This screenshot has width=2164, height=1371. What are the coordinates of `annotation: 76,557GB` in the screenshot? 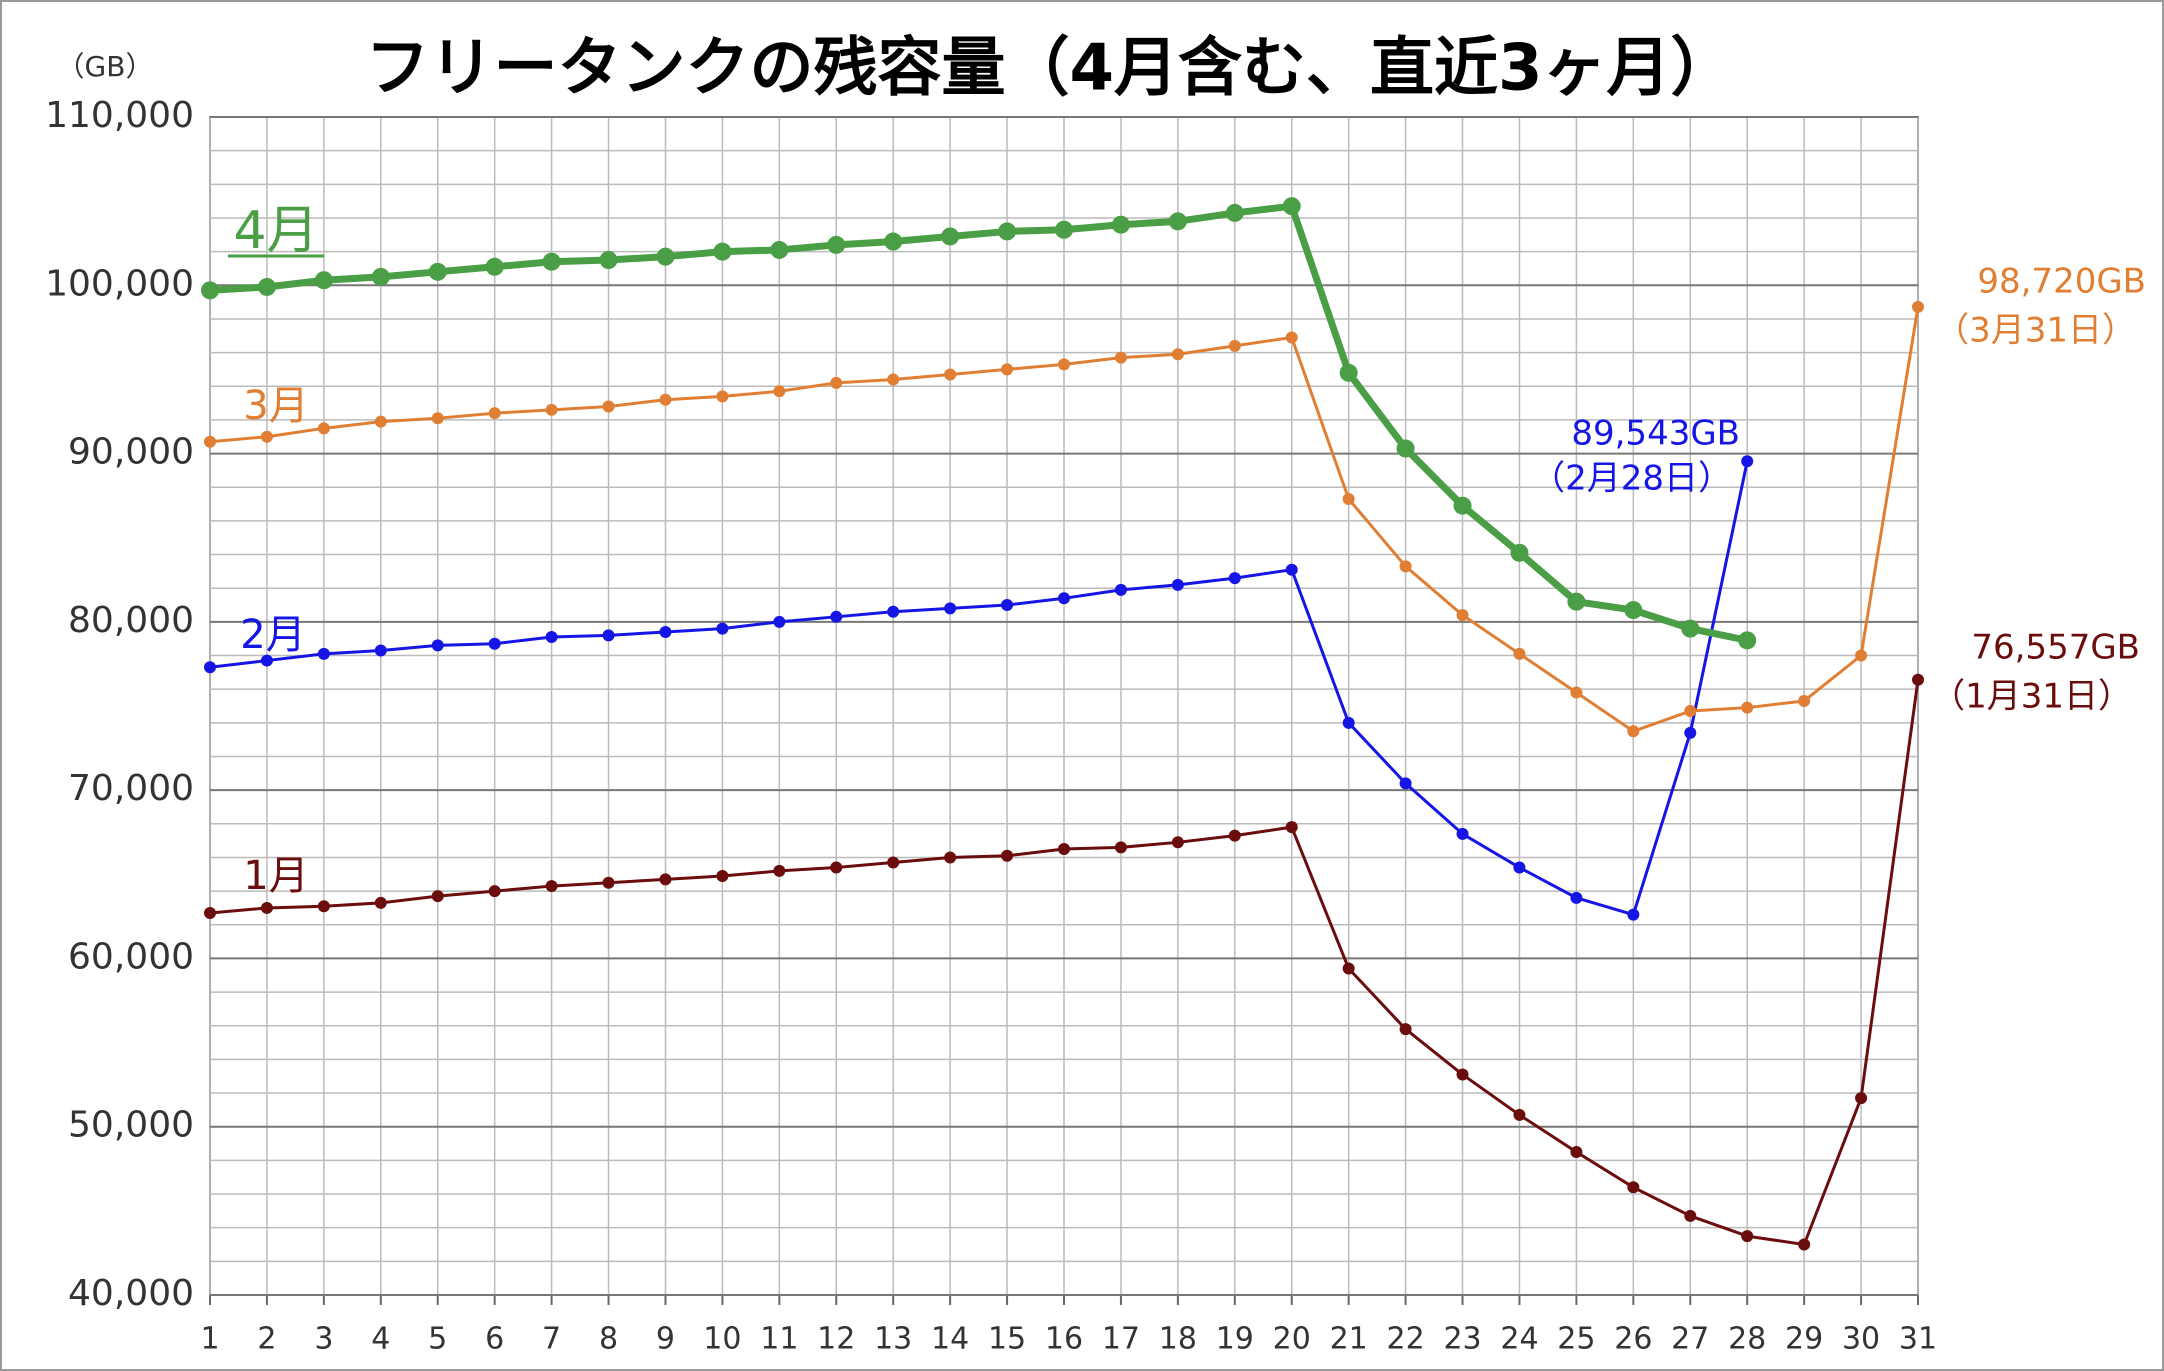 It's located at (2055, 648).